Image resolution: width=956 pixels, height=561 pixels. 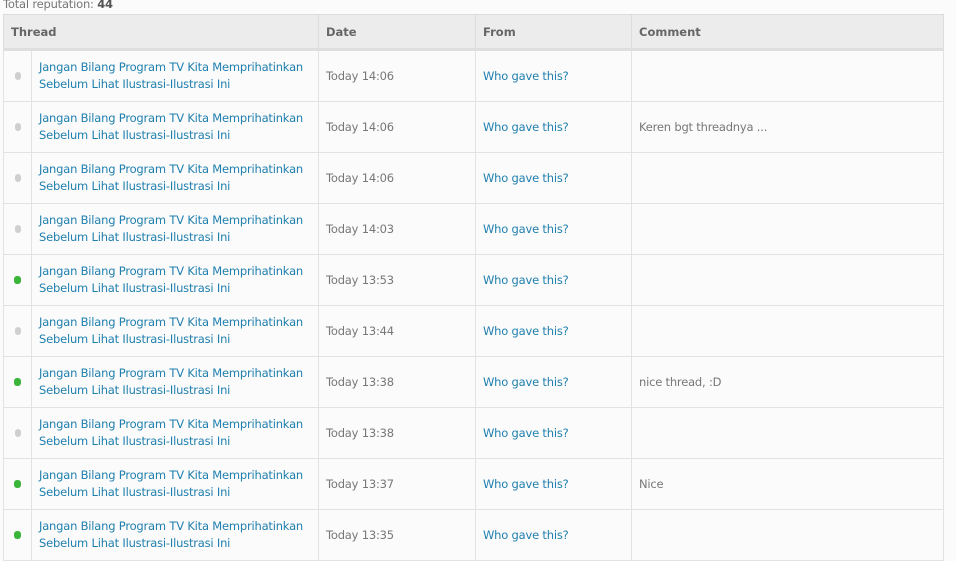 What do you see at coordinates (105, 5) in the screenshot?
I see `total-reputation-value: 44` at bounding box center [105, 5].